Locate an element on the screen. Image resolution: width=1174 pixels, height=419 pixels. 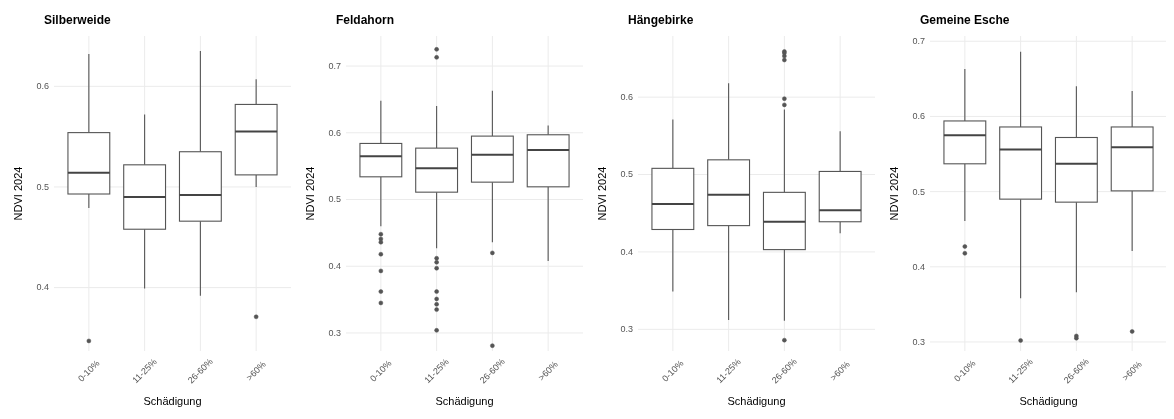
chart-title: Feldahorn is located at coordinates (365, 20).